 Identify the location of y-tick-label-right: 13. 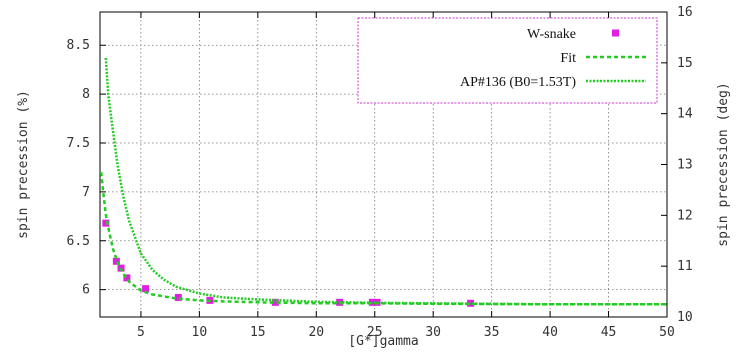
(685, 165).